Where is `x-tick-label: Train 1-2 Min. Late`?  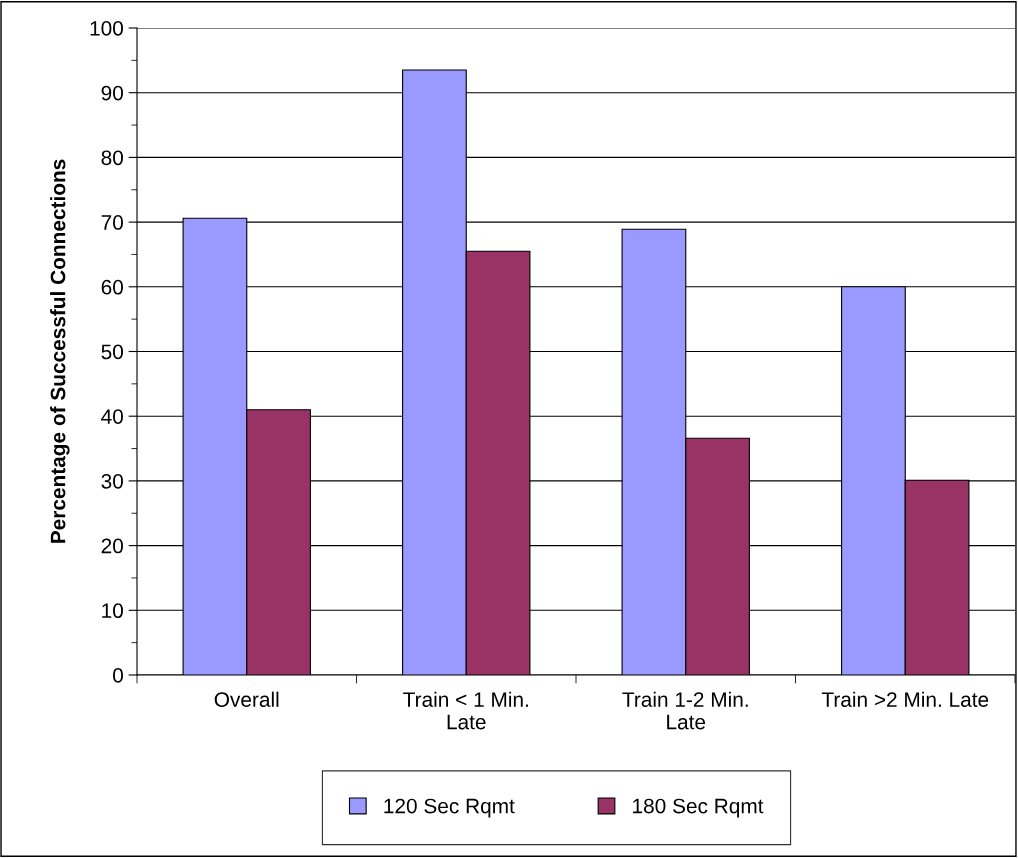
x-tick-label: Train 1-2 Min. Late is located at coordinates (685, 710).